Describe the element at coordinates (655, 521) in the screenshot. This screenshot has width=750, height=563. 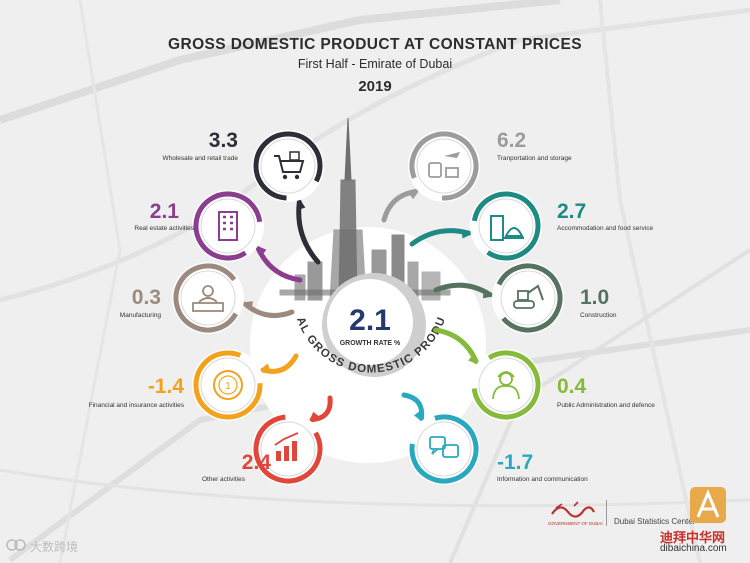
I see `dsc-label: Dubai Statistics Center` at that location.